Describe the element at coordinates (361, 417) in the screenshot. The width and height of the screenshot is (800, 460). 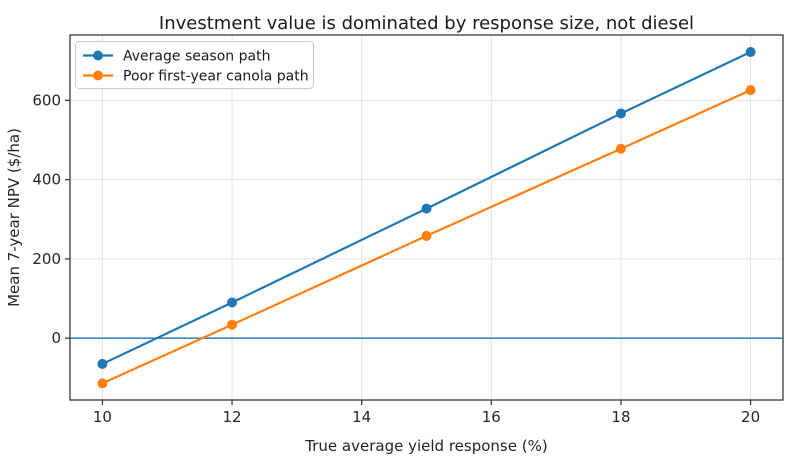
I see `x-tick-label: 14` at that location.